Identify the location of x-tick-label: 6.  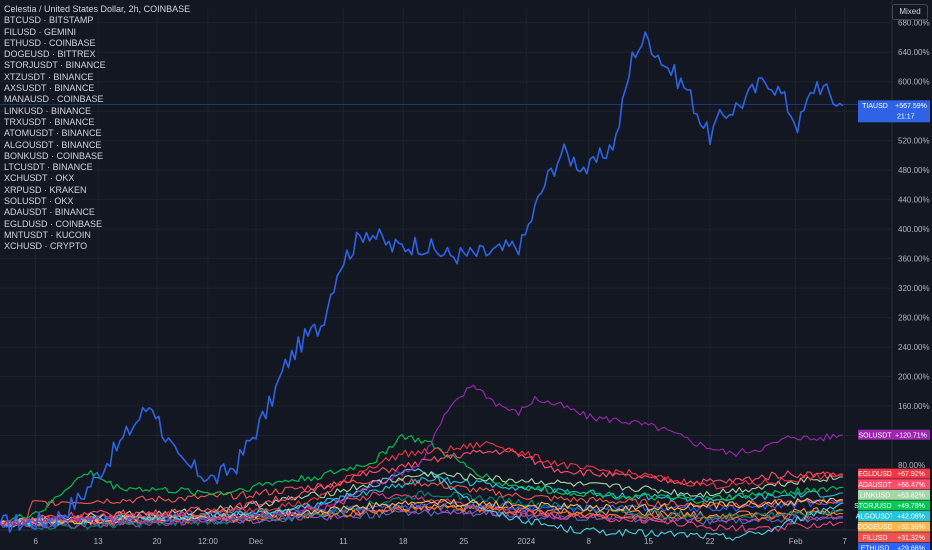
(35, 541).